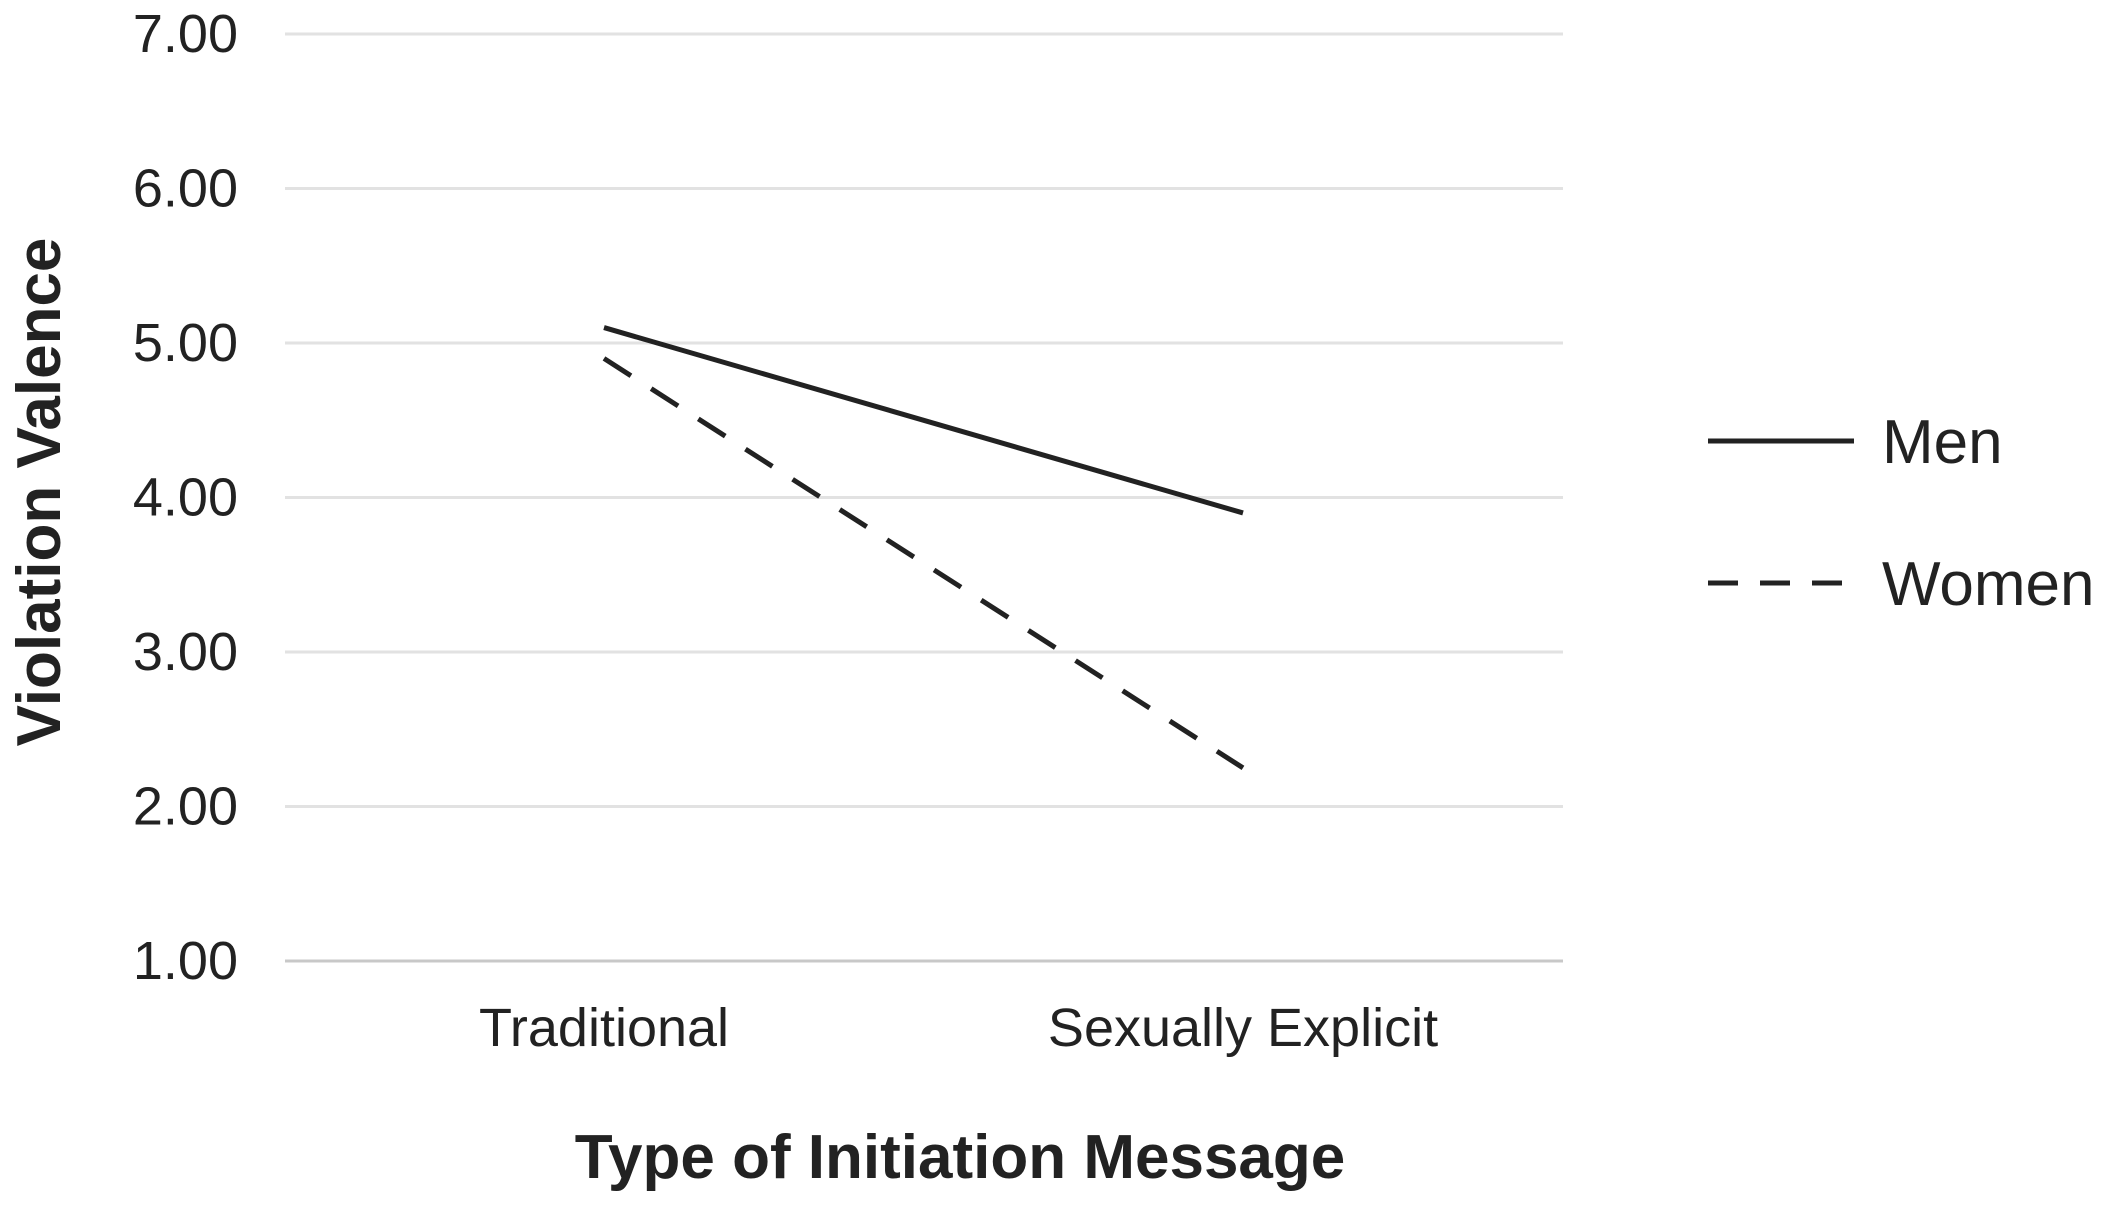 The image size is (2128, 1206). I want to click on x-axis-title: Type of Initiation Message, so click(960, 1157).